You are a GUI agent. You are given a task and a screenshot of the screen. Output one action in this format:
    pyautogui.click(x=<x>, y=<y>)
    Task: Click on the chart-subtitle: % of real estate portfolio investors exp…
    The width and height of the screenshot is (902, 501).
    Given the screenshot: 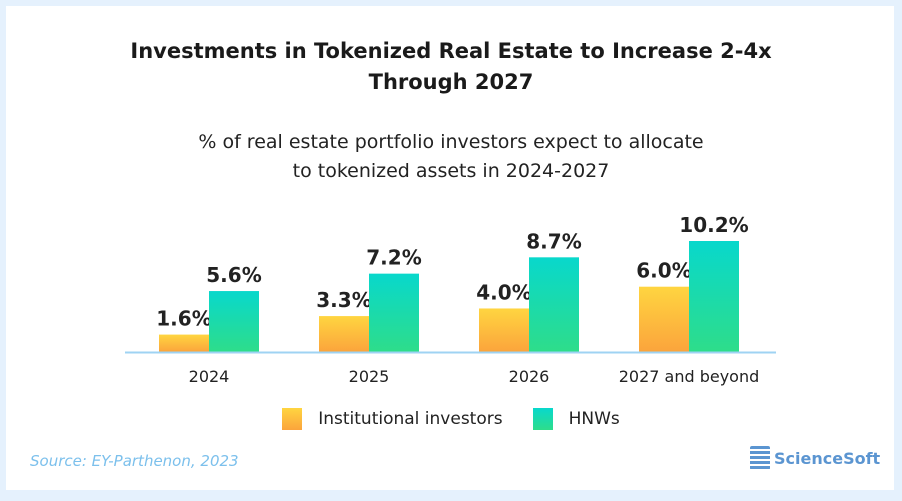 What is the action you would take?
    pyautogui.click(x=451, y=157)
    